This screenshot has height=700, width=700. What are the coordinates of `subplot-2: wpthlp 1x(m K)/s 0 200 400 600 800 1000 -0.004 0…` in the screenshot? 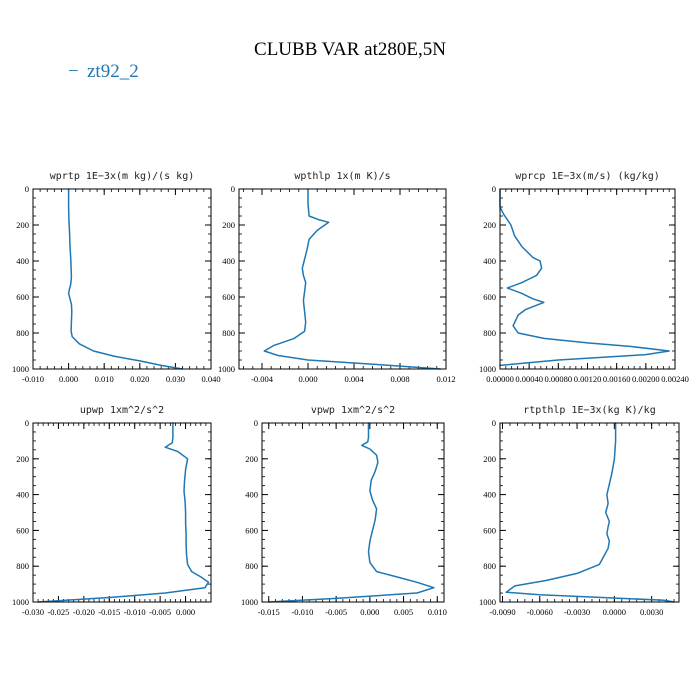 It's located at (337, 277).